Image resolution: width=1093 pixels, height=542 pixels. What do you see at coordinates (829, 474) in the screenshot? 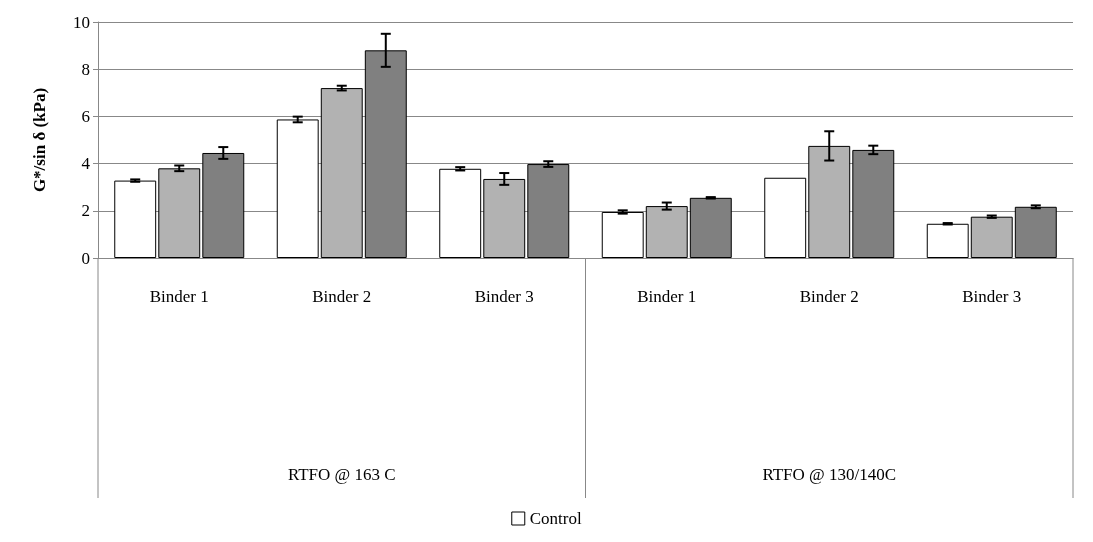
I see `text: RTFO @ 130/140C` at bounding box center [829, 474].